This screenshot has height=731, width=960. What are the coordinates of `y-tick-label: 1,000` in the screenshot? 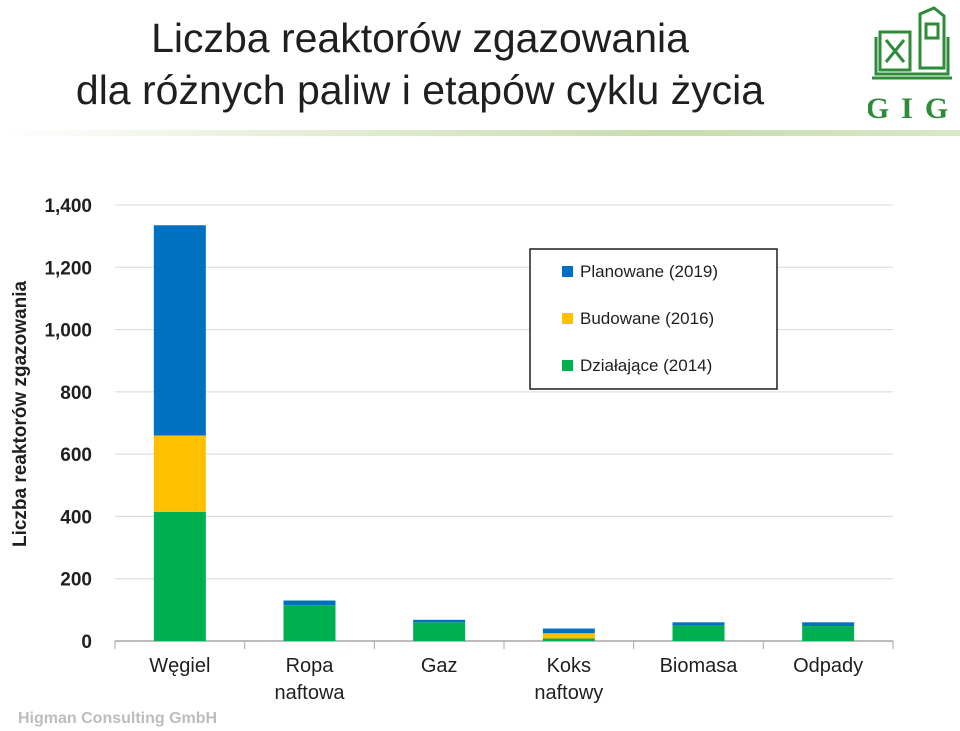 It's located at (68, 331).